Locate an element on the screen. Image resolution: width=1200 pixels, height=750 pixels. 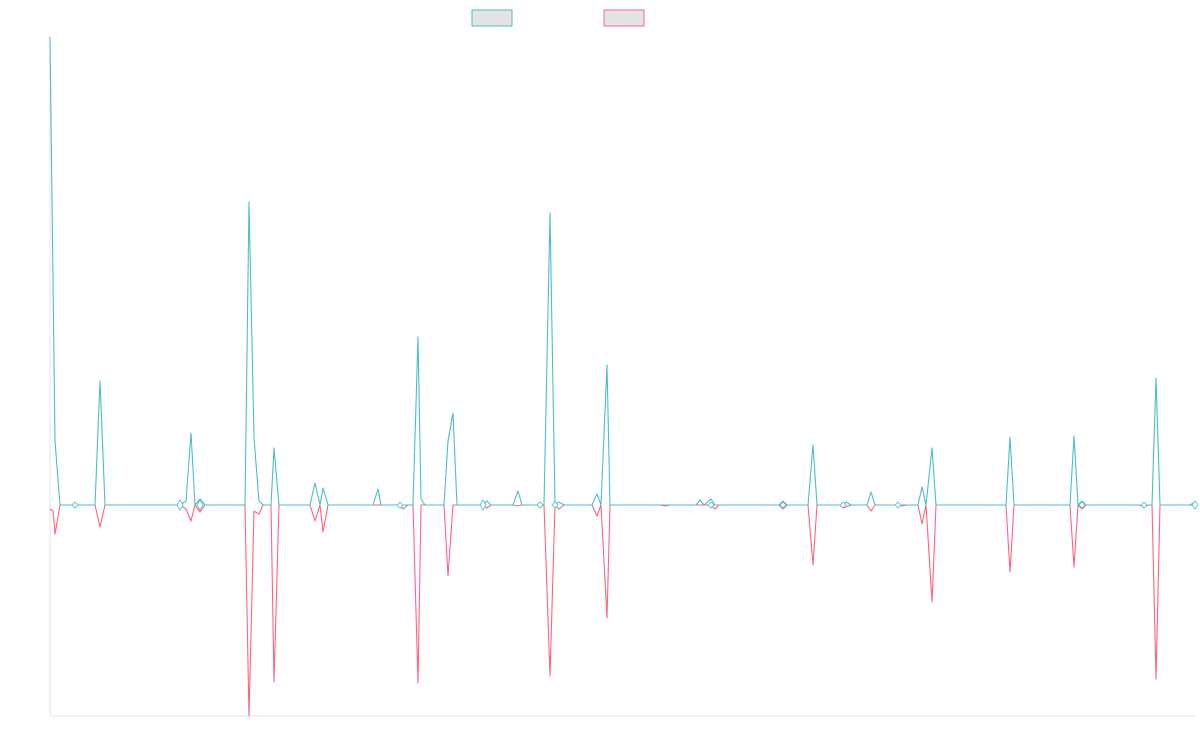
marker-layer is located at coordinates (635, 505).